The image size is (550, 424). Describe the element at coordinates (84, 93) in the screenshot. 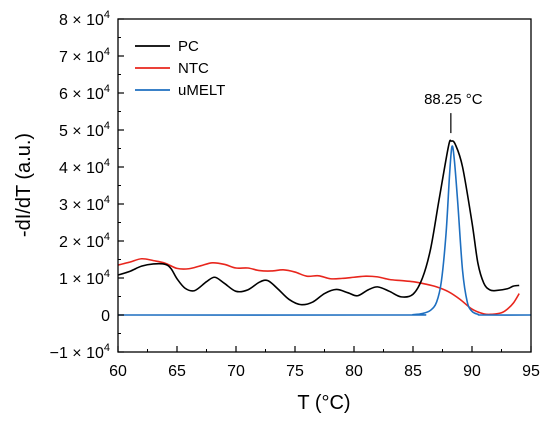

I see `y-tick-label: 6 × 10⁴` at that location.